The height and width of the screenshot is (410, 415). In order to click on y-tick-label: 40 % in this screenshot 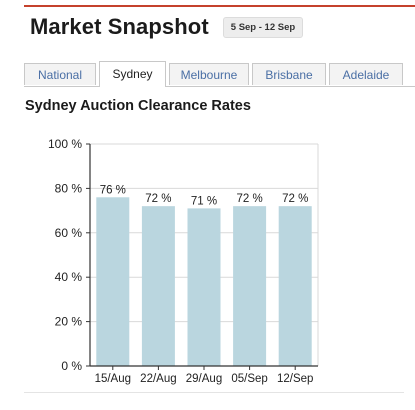, I will do `click(69, 277)`.